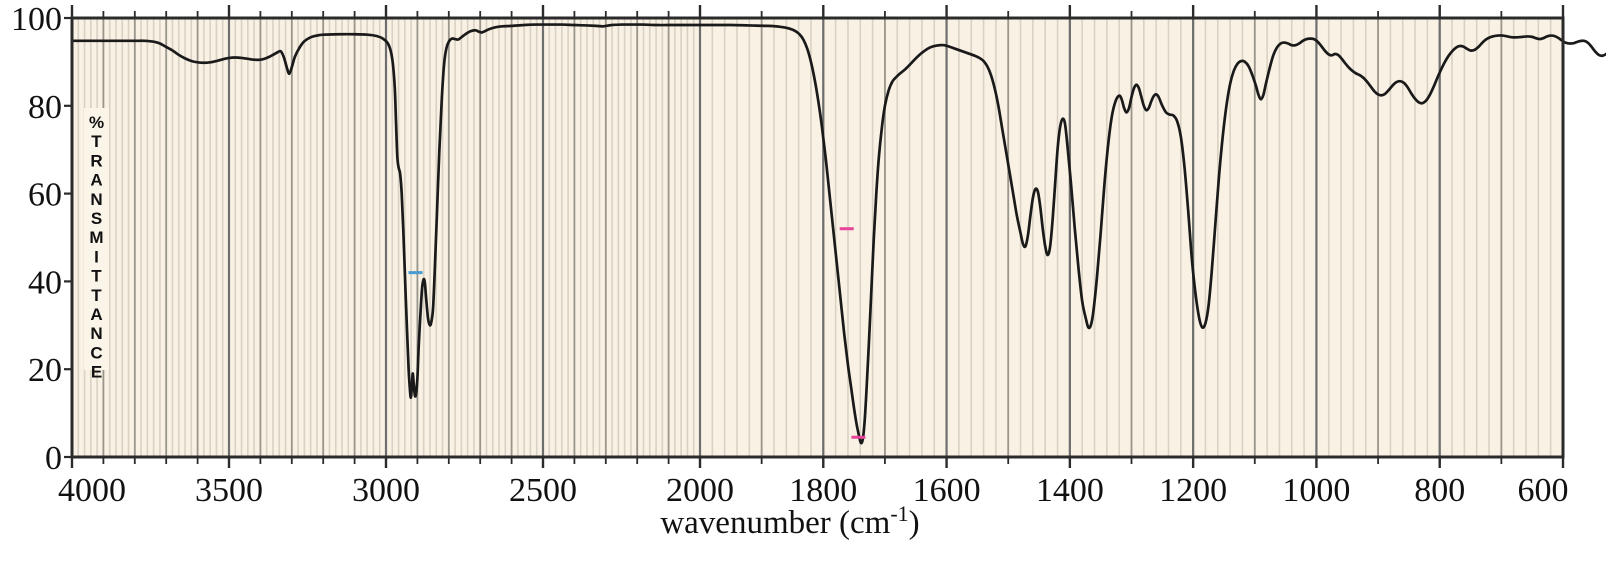 The image size is (1606, 570). I want to click on y-axis-title-char: M, so click(96, 237).